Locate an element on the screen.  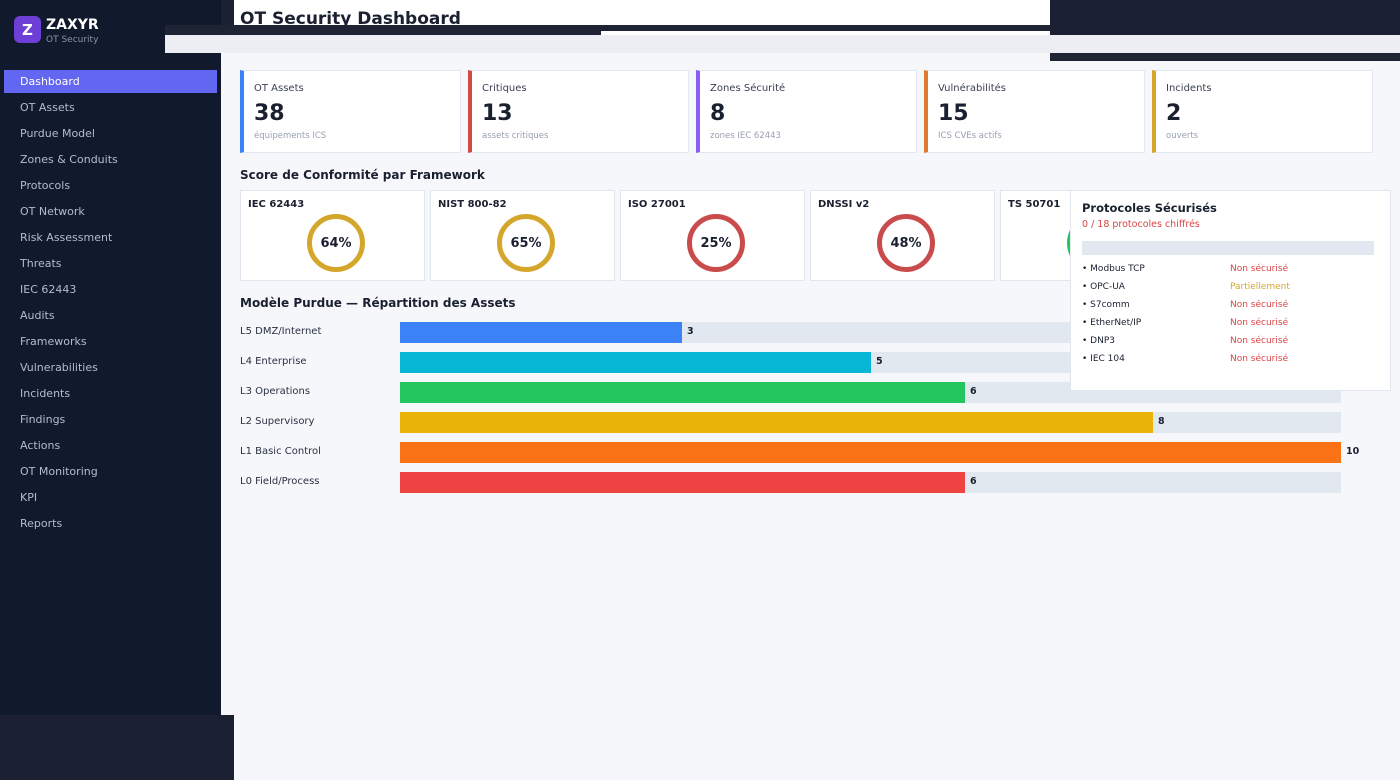
header: OT Security Dashboard is located at coordinates (642, 14).